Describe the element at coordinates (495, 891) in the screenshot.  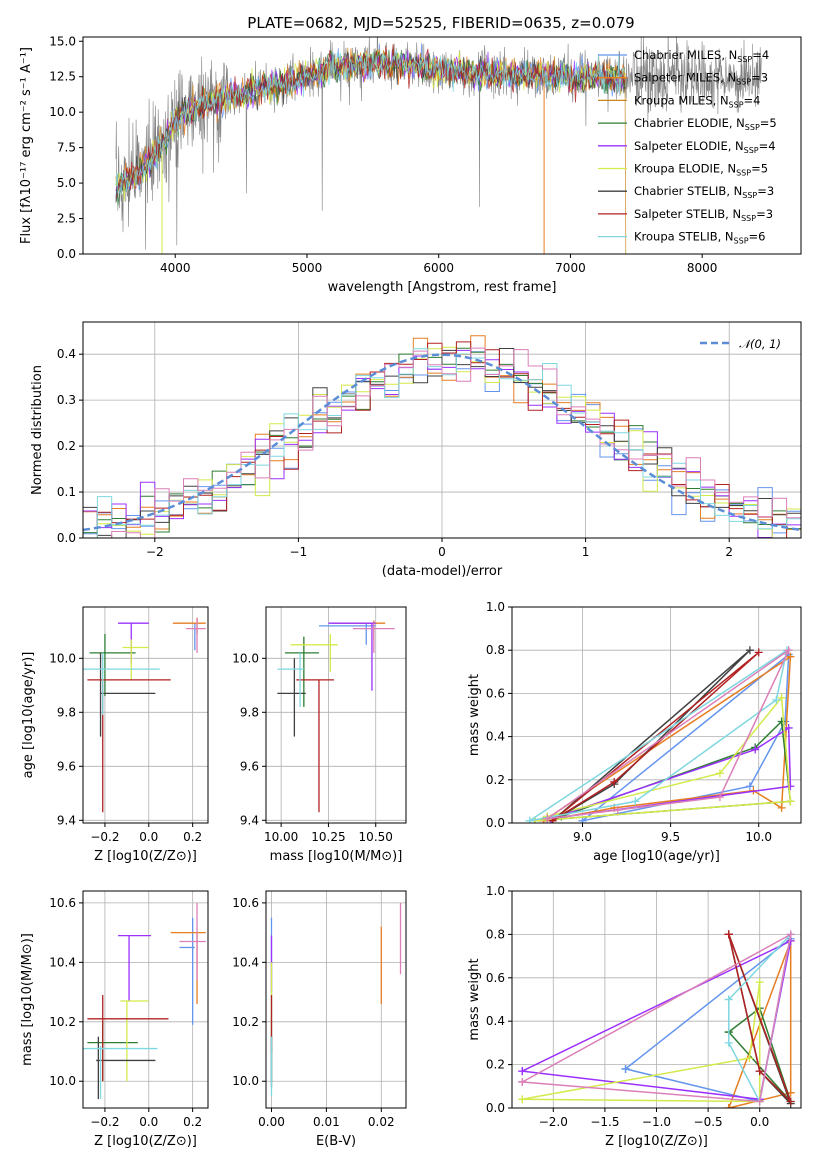
I see `y-tick-label: 1.0` at that location.